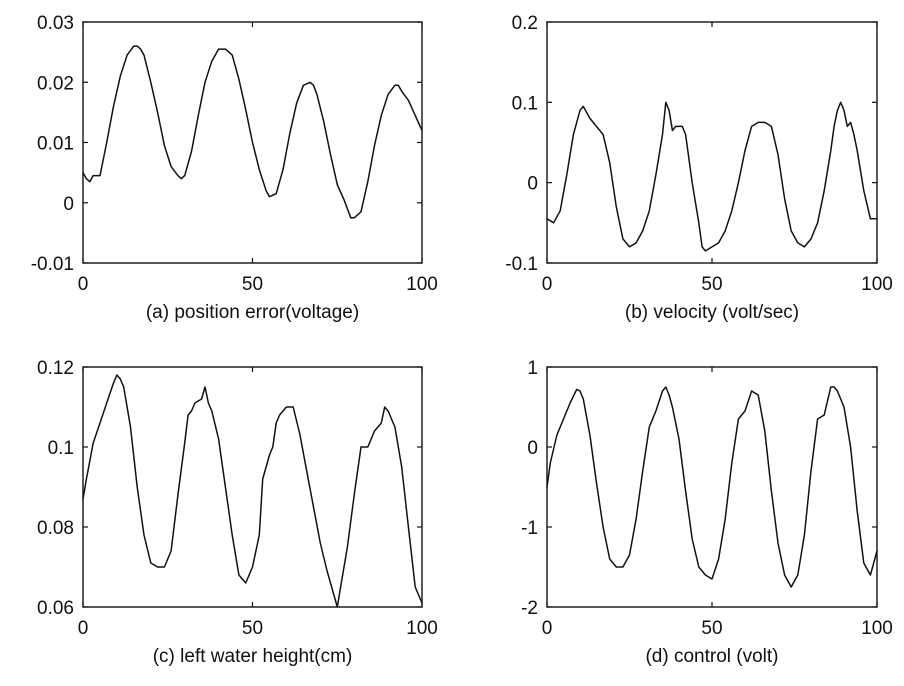 The width and height of the screenshot is (904, 686). What do you see at coordinates (55, 83) in the screenshot?
I see `y-tick-label-a-3: 0.02` at bounding box center [55, 83].